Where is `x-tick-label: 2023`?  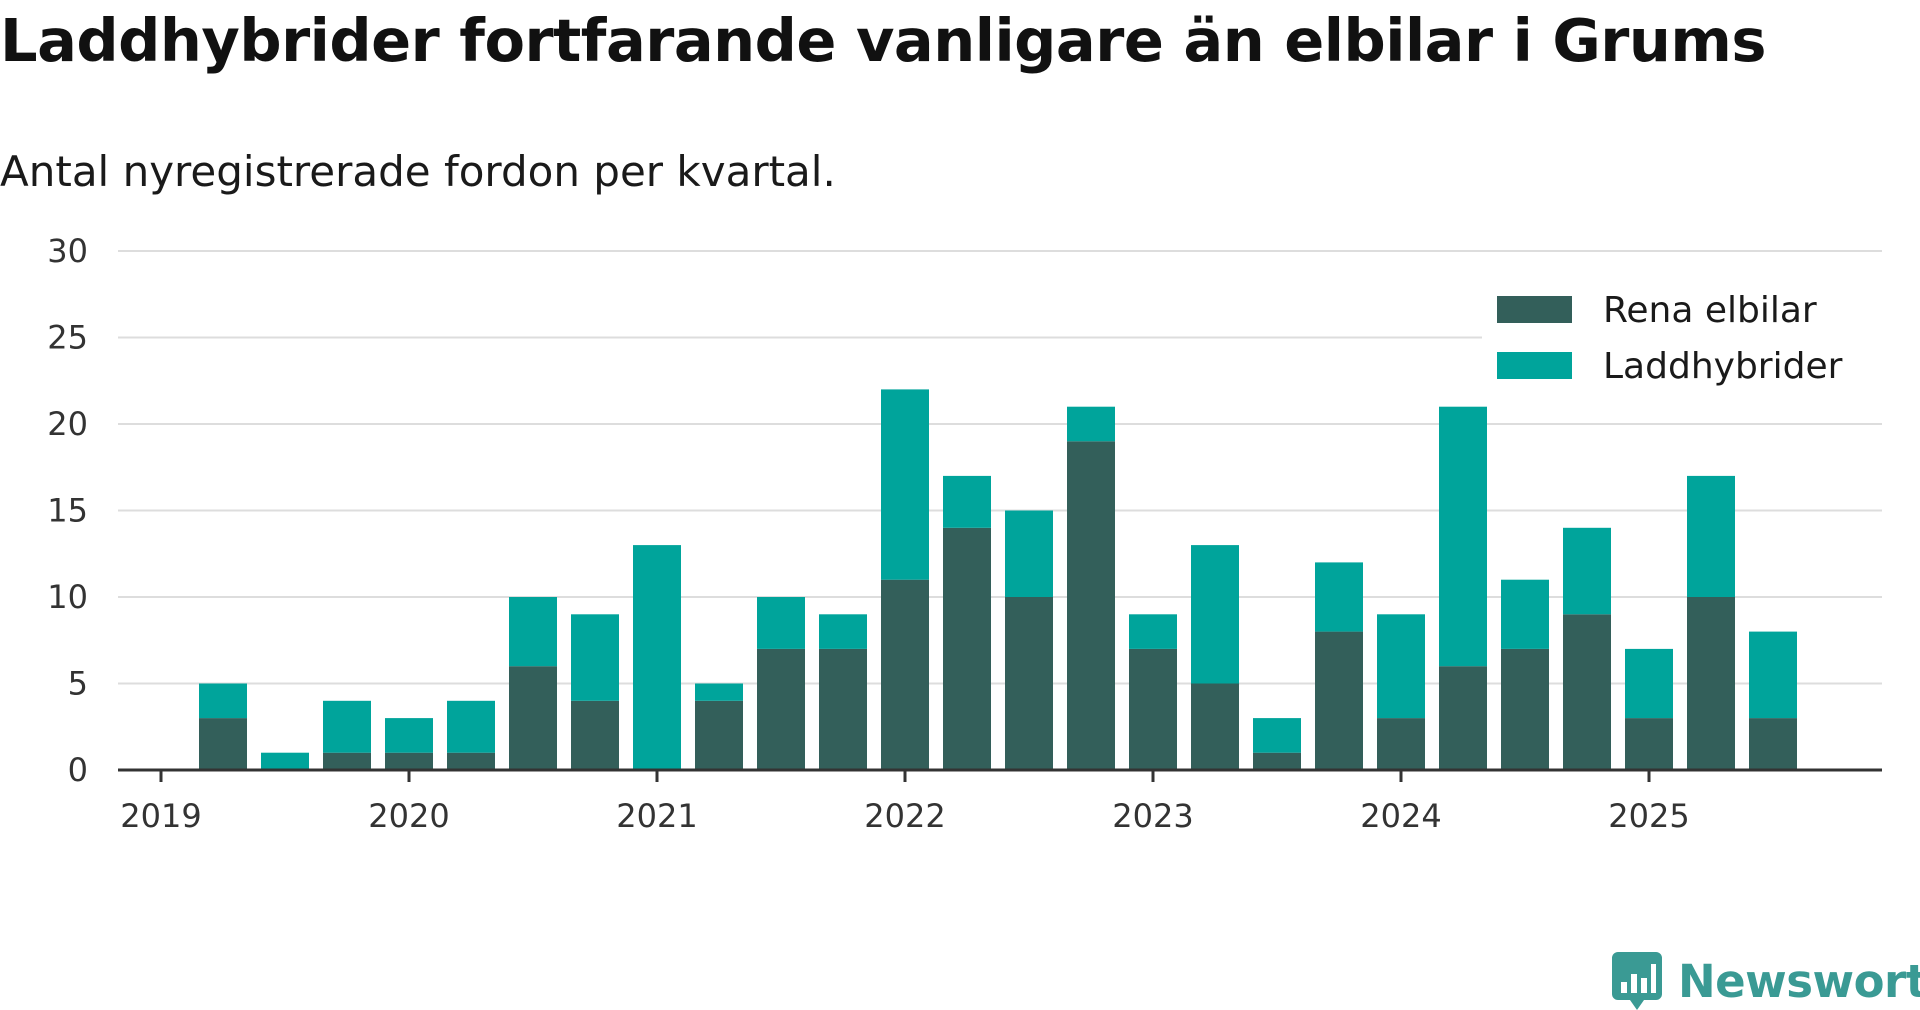 x-tick-label: 2023 is located at coordinates (1152, 816).